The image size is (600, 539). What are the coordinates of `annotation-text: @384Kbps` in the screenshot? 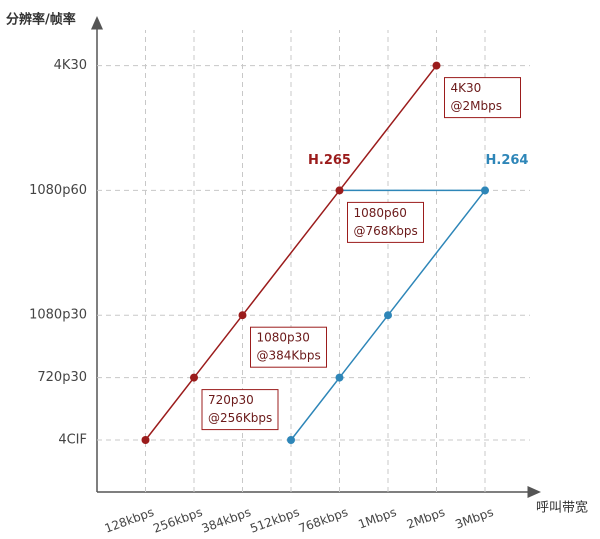 It's located at (289, 356).